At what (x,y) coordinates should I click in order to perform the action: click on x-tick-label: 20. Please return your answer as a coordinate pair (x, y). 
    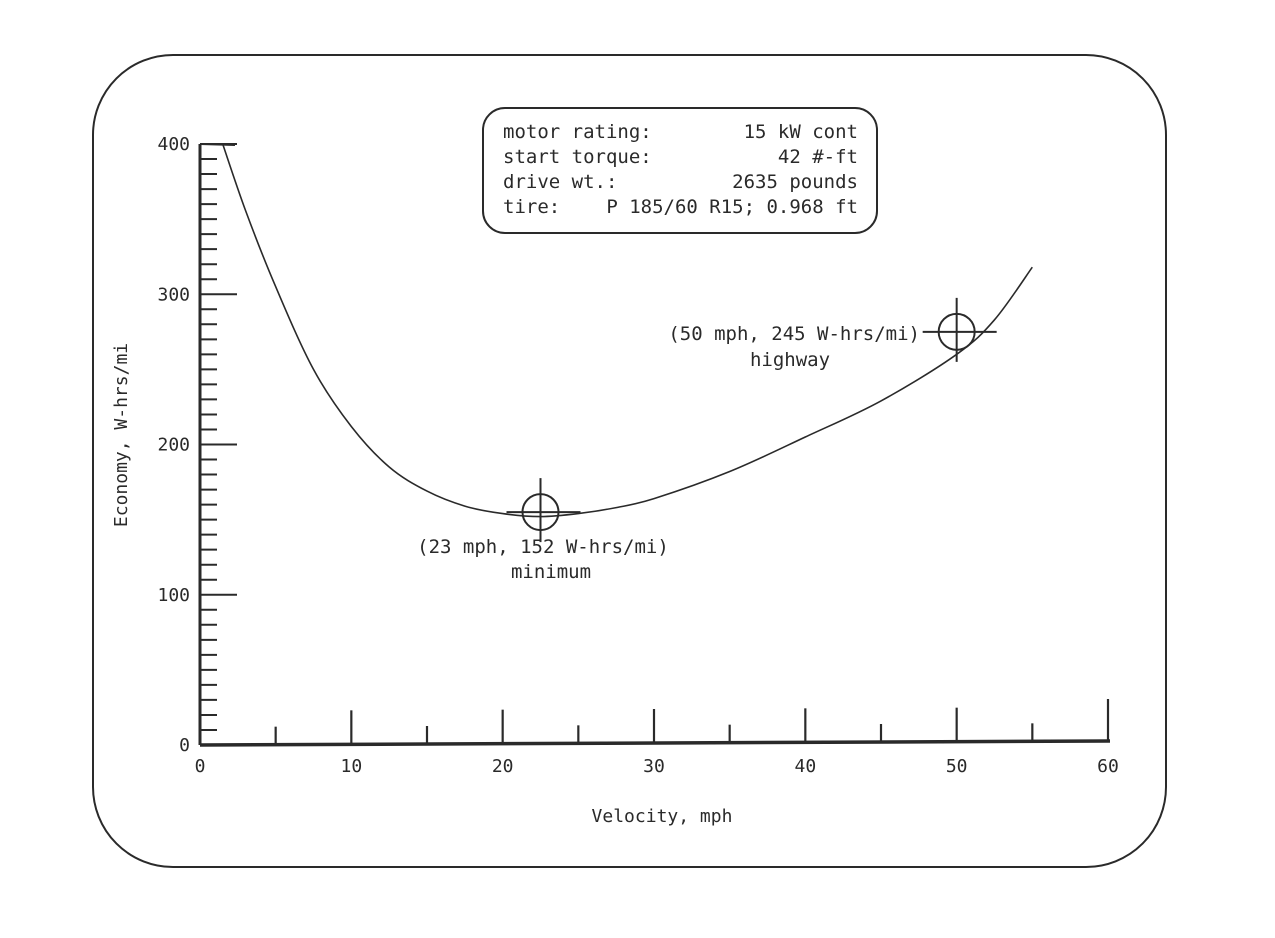
    Looking at the image, I should click on (503, 766).